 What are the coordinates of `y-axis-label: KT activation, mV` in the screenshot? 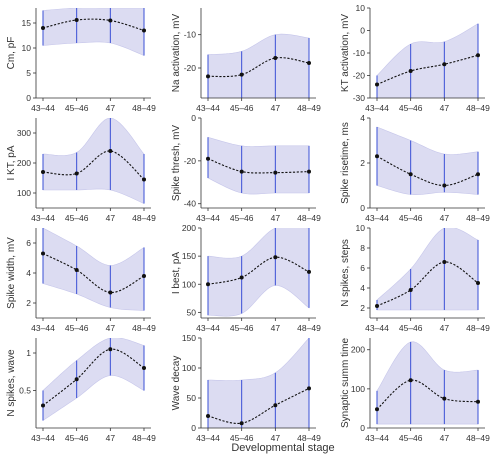 It's located at (345, 53).